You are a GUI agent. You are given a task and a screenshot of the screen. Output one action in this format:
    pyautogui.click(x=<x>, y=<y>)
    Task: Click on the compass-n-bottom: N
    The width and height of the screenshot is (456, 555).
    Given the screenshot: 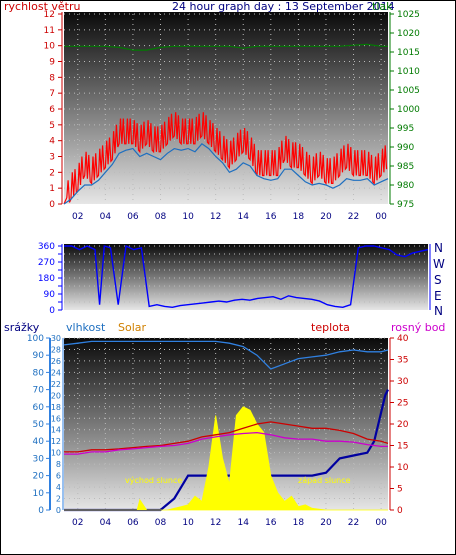 What is the action you would take?
    pyautogui.click(x=438, y=311)
    